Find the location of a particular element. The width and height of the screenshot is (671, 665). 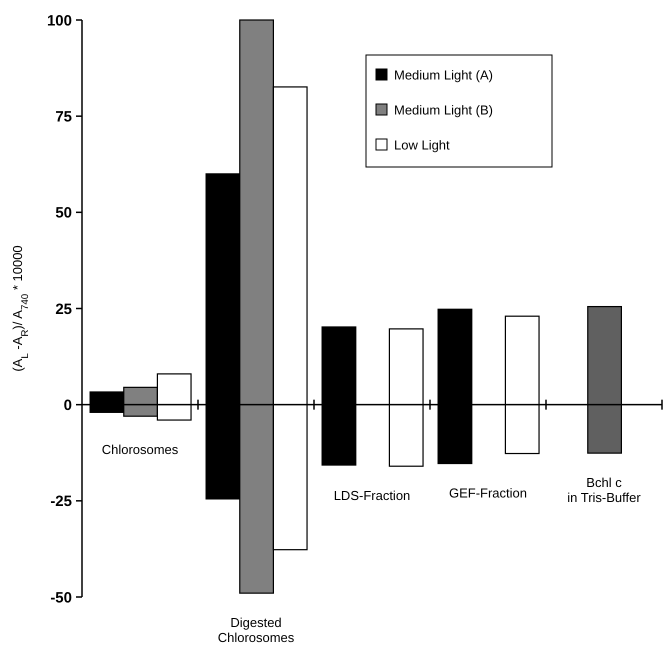

x-tick-label: Digested Chlorosomes is located at coordinates (256, 630).